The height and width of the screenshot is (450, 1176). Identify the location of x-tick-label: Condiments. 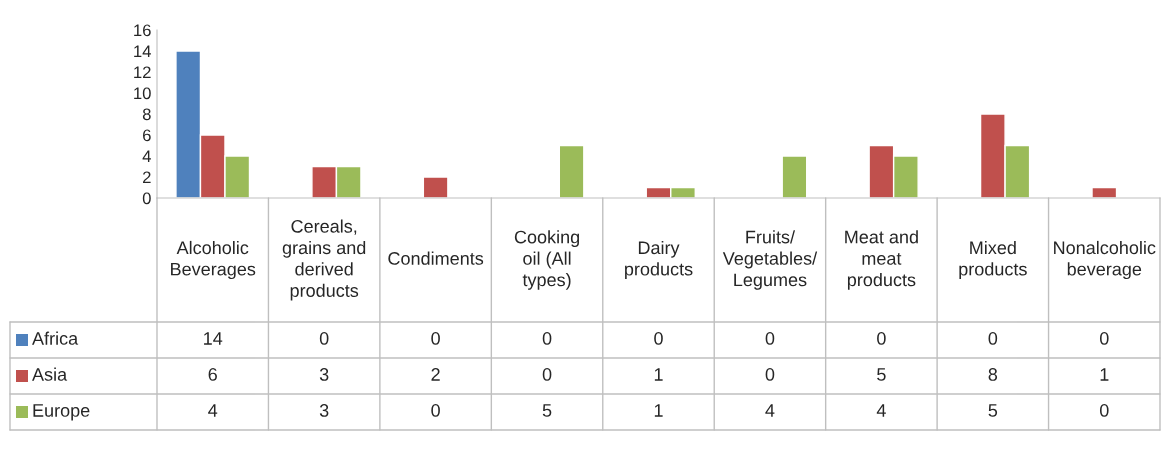
(436, 258).